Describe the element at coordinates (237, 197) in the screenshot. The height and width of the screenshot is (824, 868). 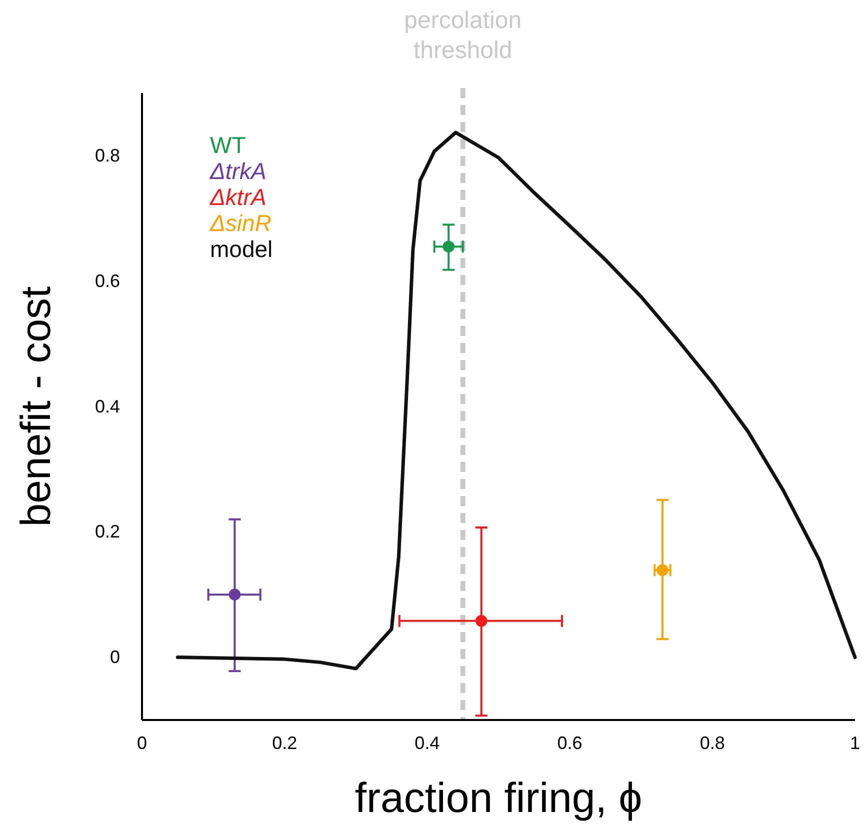
I see `text: ΔktrA` at that location.